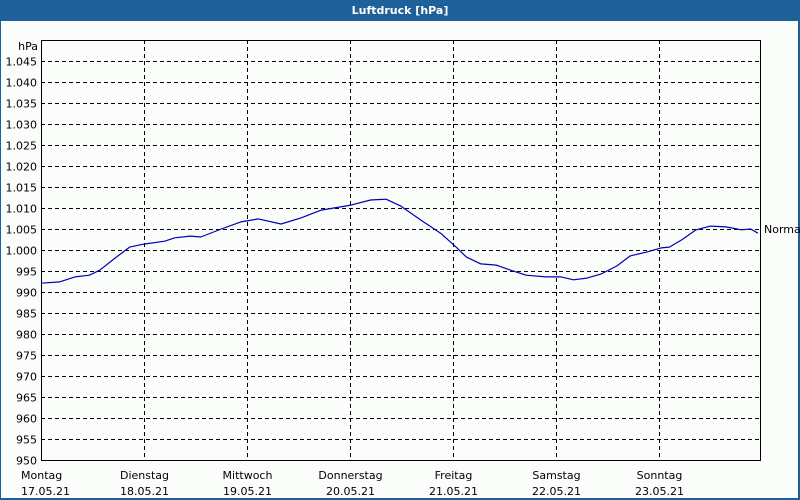 Image resolution: width=800 pixels, height=500 pixels. What do you see at coordinates (247, 491) in the screenshot?
I see `x-tick-date-label: 19.05.21` at bounding box center [247, 491].